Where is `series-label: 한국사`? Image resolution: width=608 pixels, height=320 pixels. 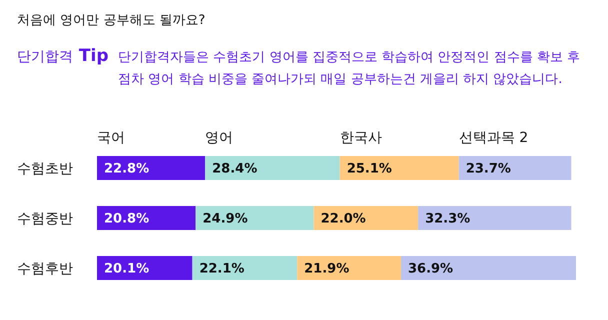 series-label: 한국사 is located at coordinates (361, 138).